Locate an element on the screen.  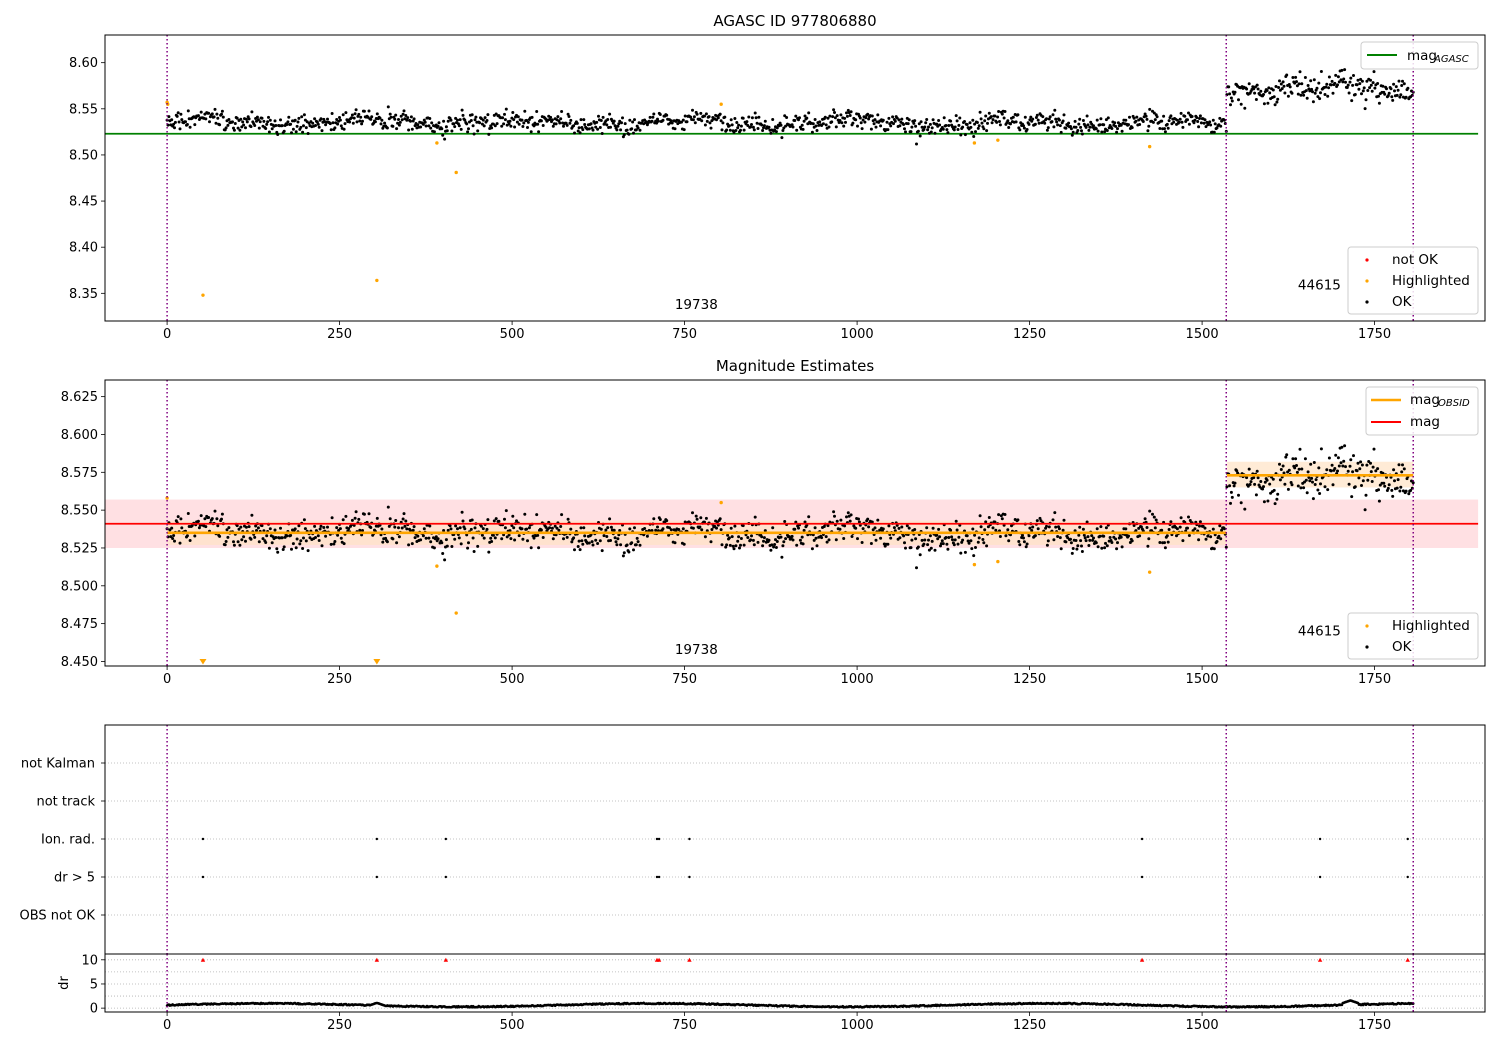
obs-label-2: 44615 is located at coordinates (1319, 286).